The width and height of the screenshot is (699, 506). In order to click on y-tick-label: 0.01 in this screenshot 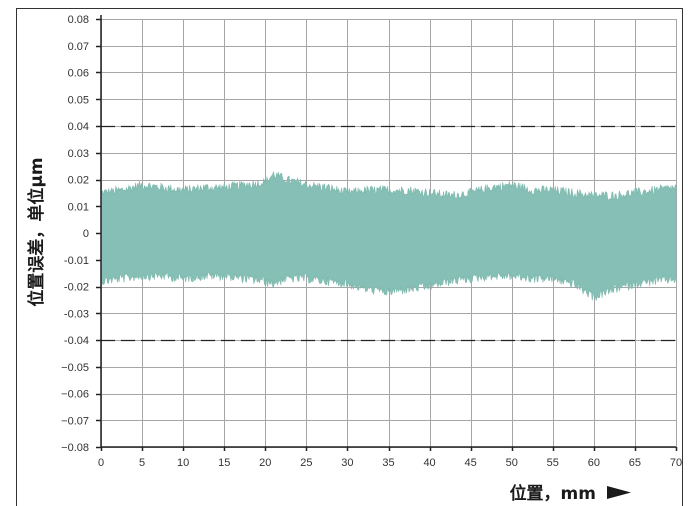, I will do `click(78, 207)`.